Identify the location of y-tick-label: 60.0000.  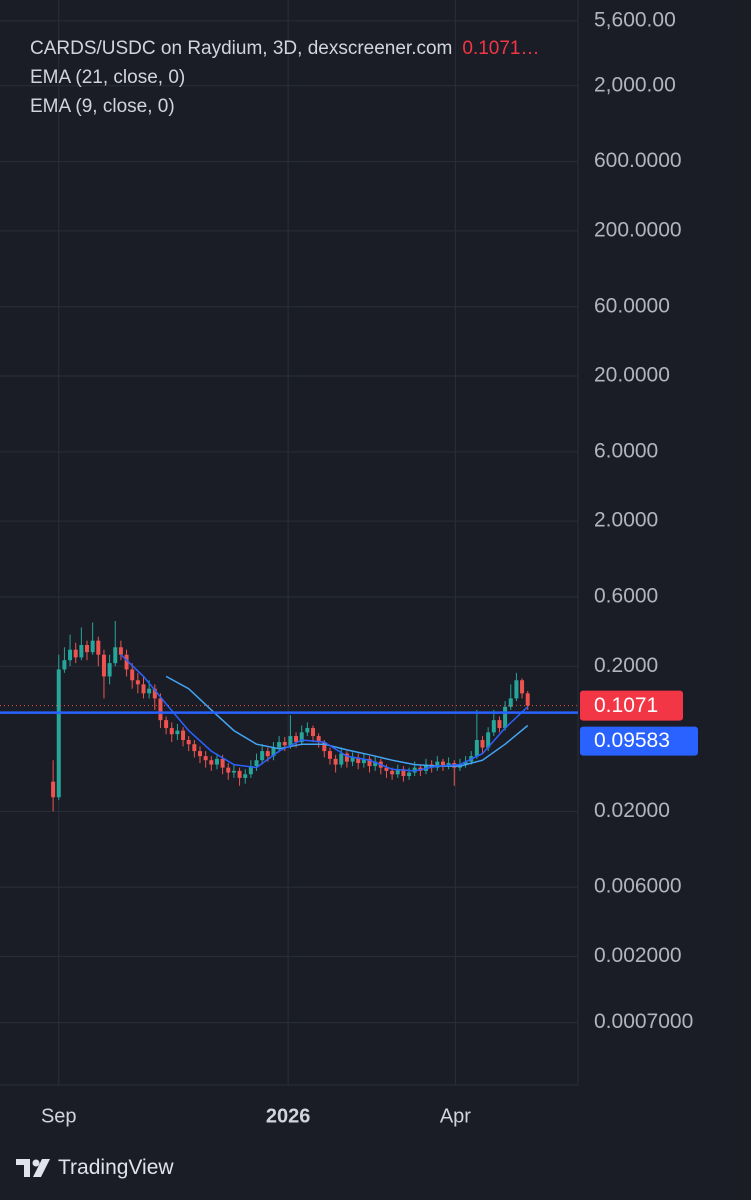
(632, 305).